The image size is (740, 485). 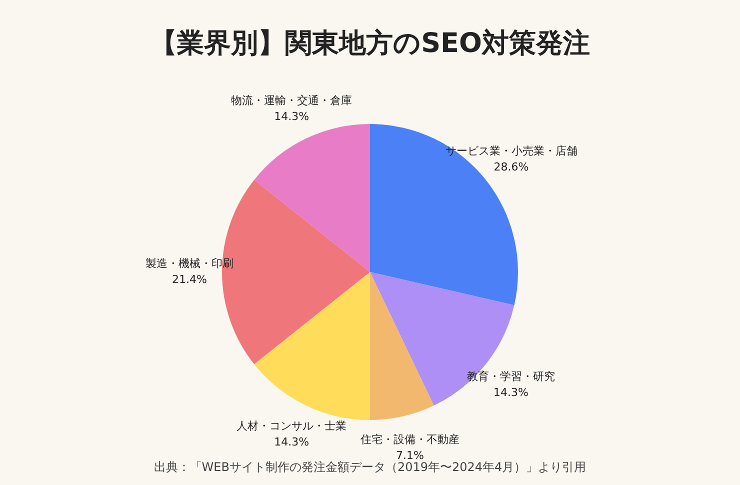 What do you see at coordinates (410, 455) in the screenshot?
I see `data-label: 7.1%` at bounding box center [410, 455].